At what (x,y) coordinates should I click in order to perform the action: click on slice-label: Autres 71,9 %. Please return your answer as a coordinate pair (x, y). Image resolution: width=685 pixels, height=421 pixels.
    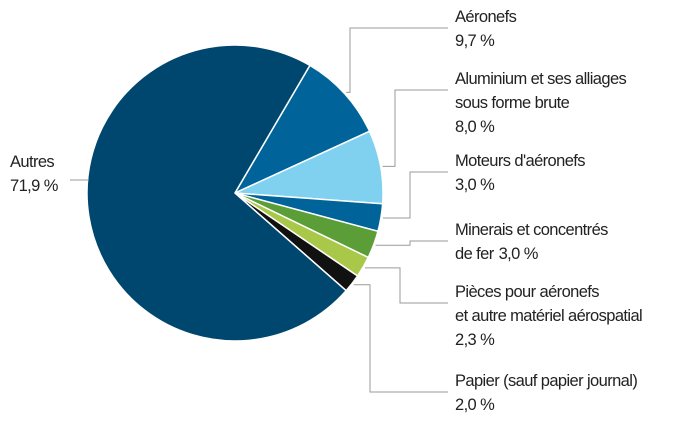
    Looking at the image, I should click on (34, 174).